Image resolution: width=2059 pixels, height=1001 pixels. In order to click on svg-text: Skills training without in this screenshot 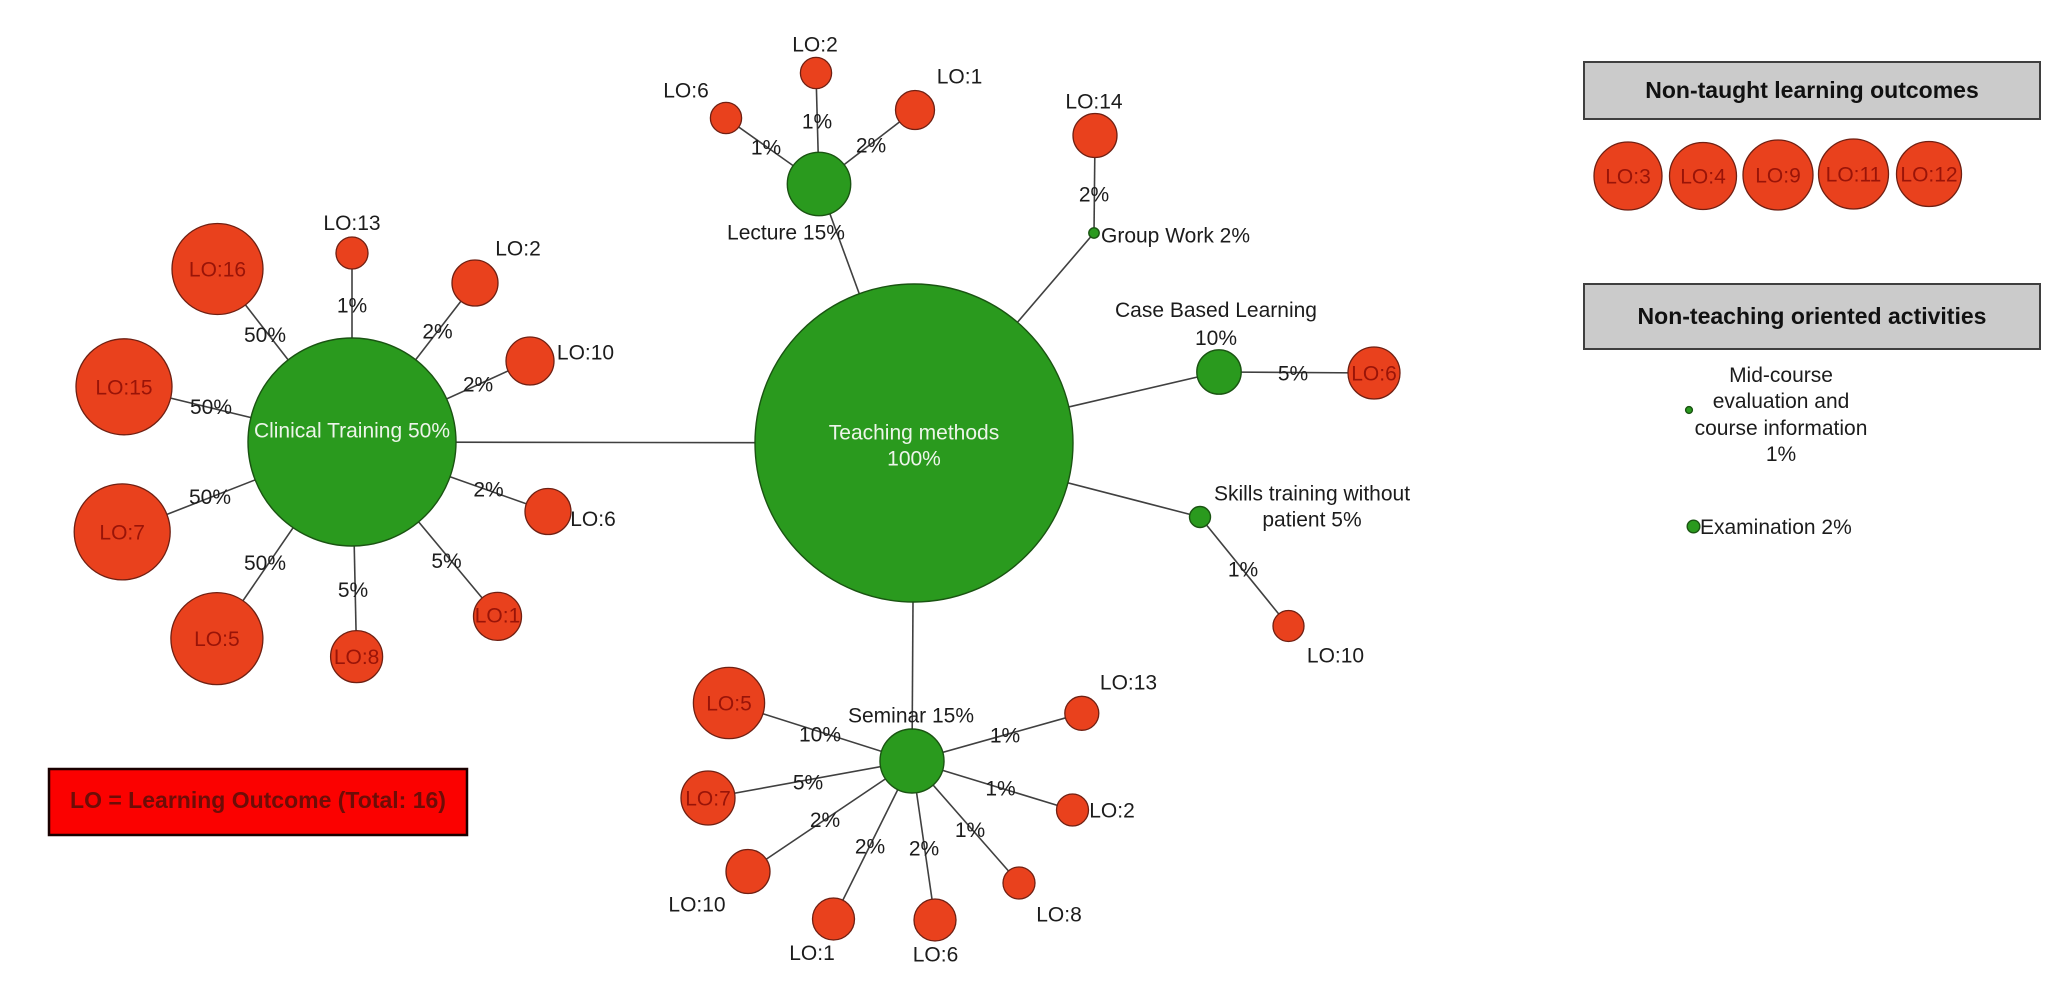, I will do `click(1312, 494)`.